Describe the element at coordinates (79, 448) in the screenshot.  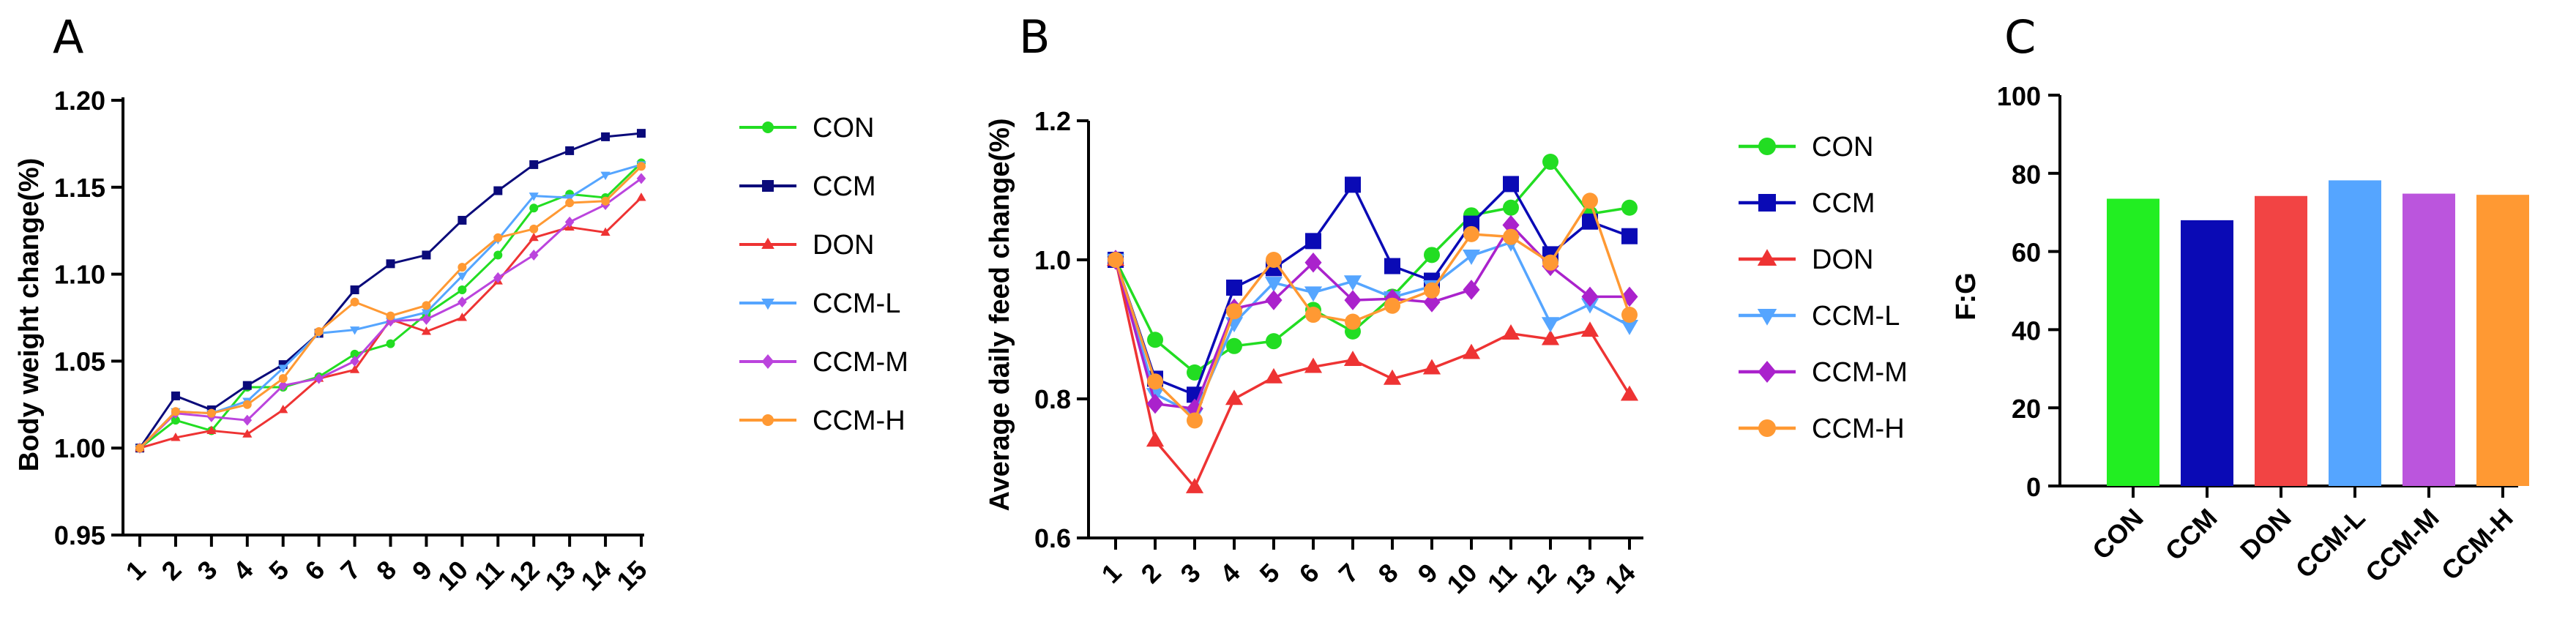
I see `y-tick-label: 1.00` at that location.